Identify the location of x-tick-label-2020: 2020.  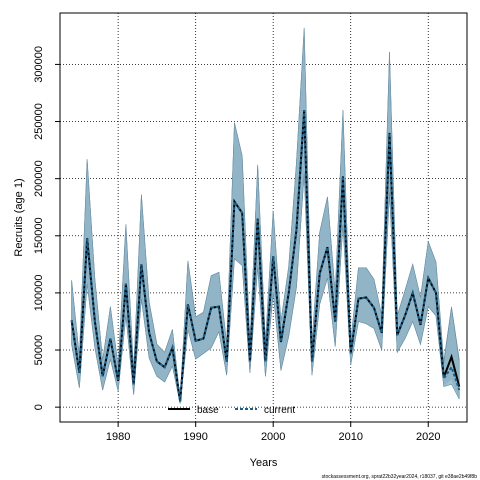
(428, 437).